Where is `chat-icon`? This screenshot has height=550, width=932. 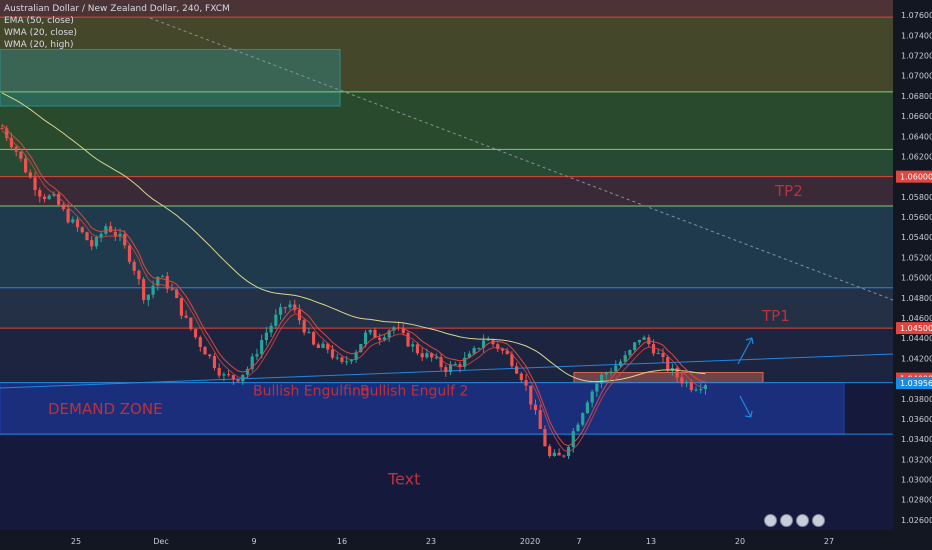
chat-icon is located at coordinates (818, 520).